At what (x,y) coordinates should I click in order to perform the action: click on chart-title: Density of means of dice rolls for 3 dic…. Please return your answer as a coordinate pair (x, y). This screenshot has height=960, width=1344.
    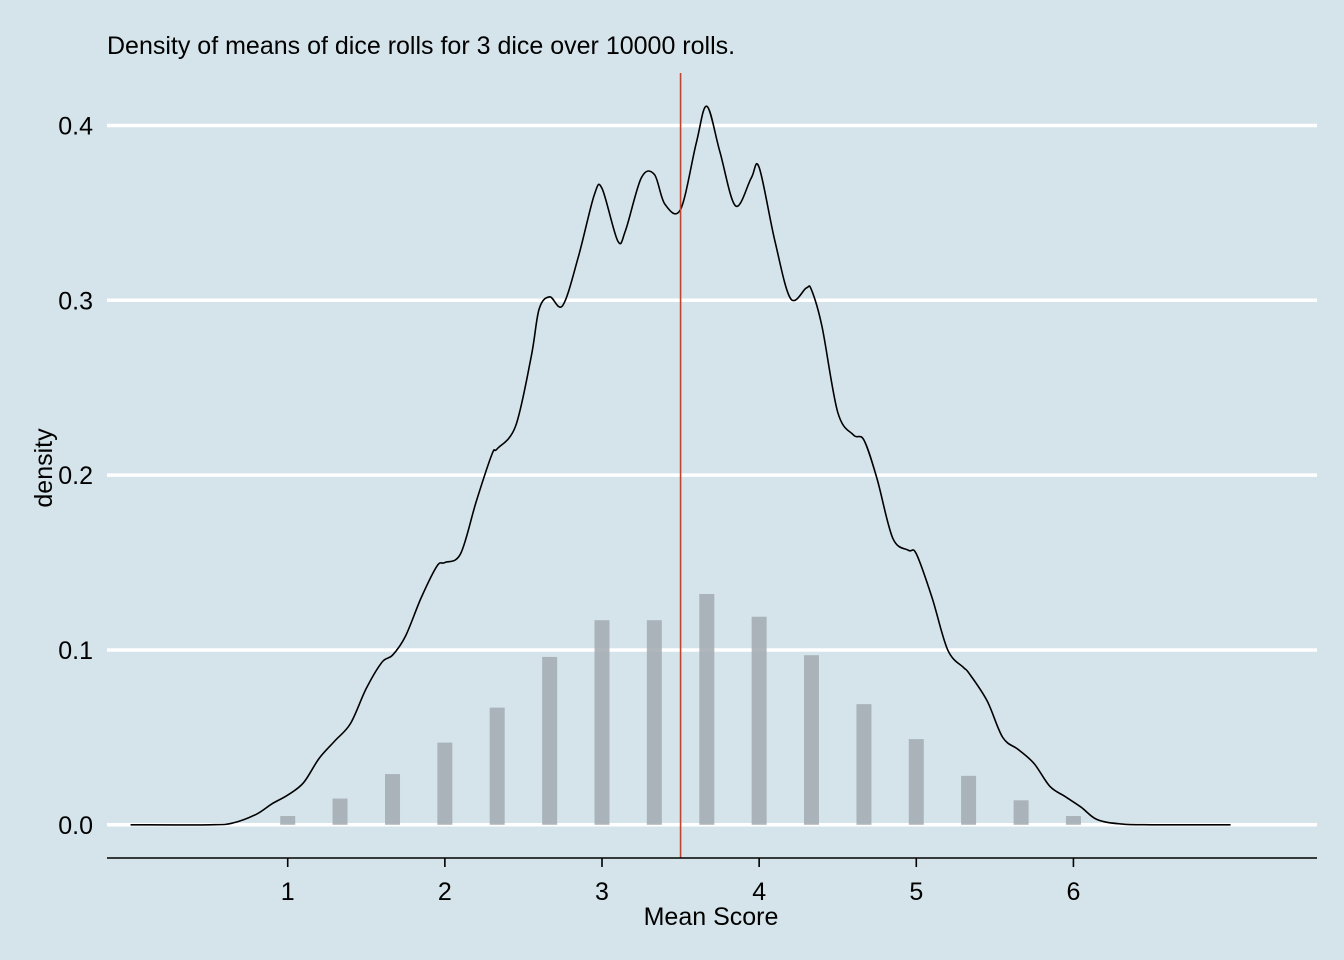
    Looking at the image, I should click on (421, 46).